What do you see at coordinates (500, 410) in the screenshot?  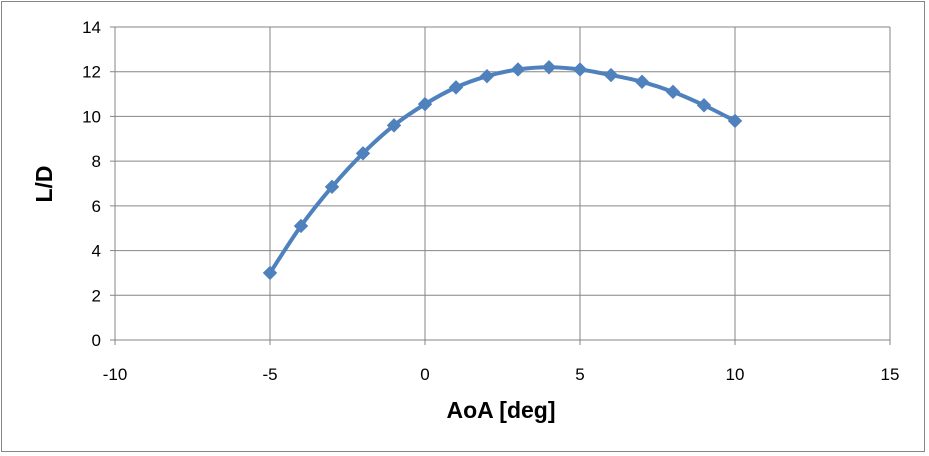 I see `x-axis-title: AoA [deg]` at bounding box center [500, 410].